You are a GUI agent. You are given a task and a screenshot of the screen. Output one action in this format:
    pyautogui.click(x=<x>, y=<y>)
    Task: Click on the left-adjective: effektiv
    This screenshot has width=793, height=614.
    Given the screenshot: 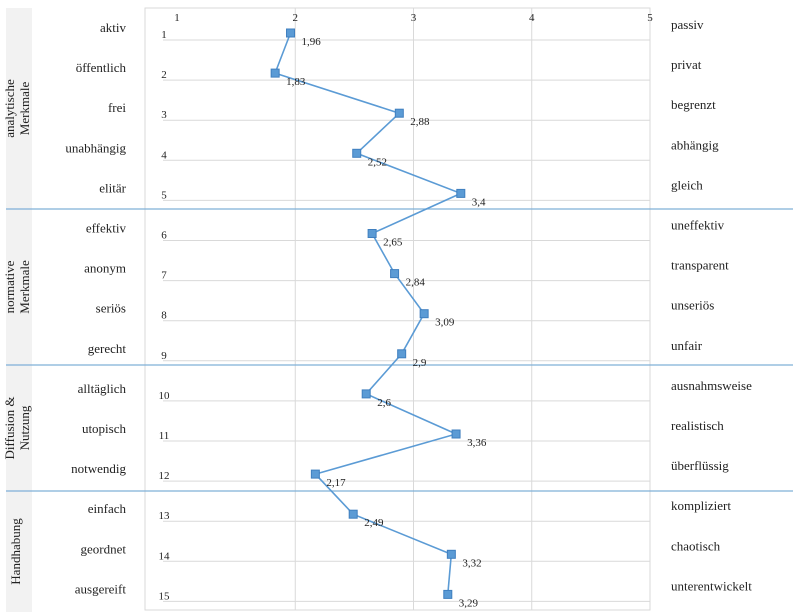 What is the action you would take?
    pyautogui.click(x=106, y=228)
    